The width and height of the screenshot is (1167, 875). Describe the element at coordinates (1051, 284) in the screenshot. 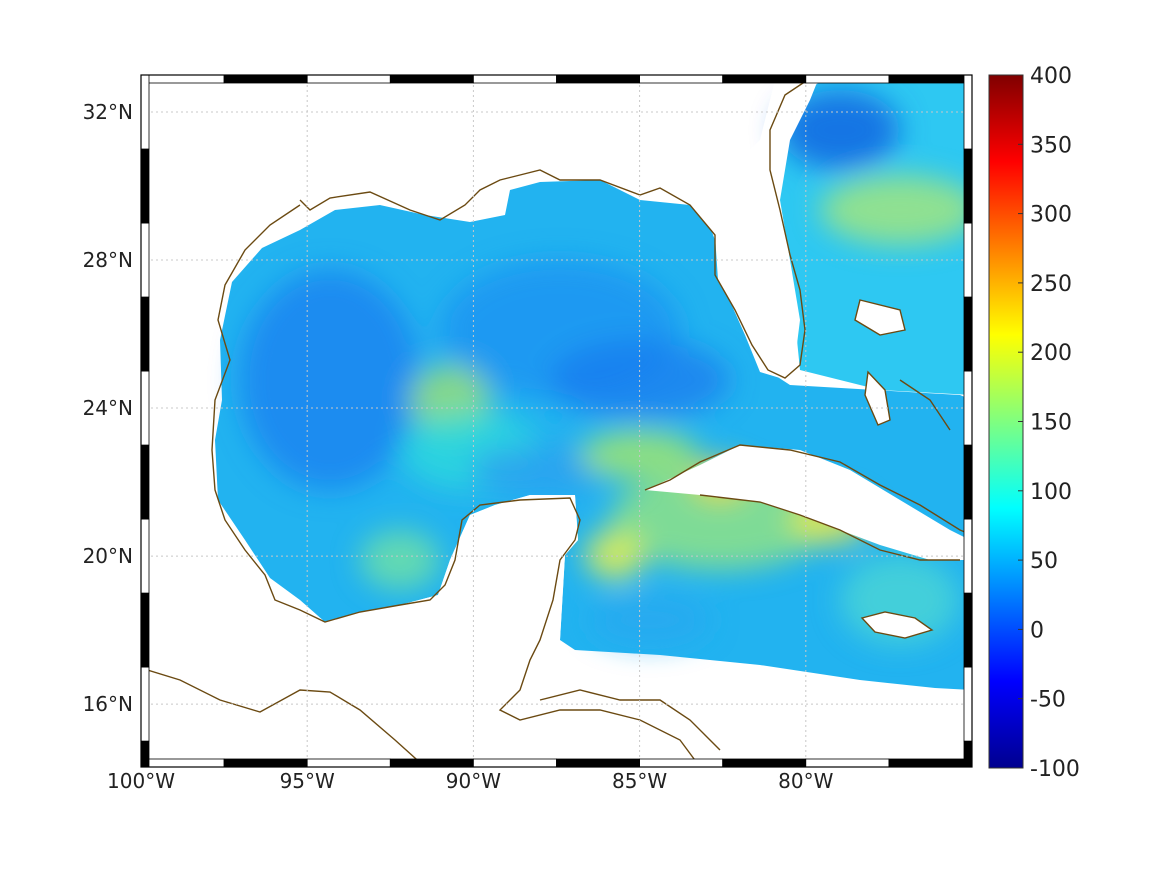

I see `colorbar-tick-label: 250` at that location.